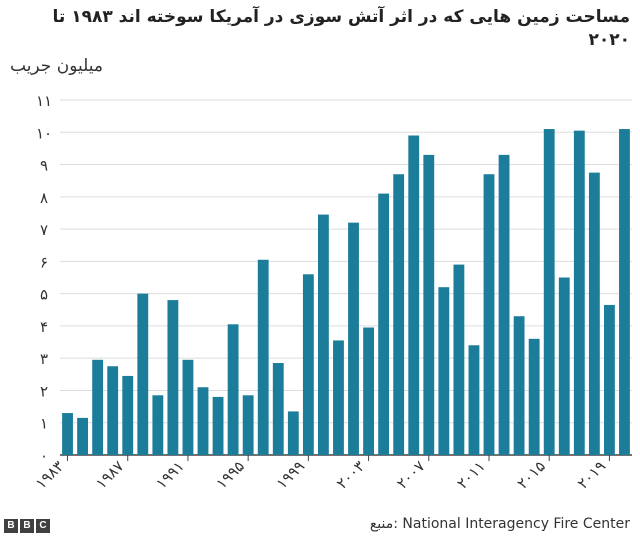 The height and width of the screenshot is (543, 640). What do you see at coordinates (459, 359) in the screenshot?
I see `bar-2009` at bounding box center [459, 359].